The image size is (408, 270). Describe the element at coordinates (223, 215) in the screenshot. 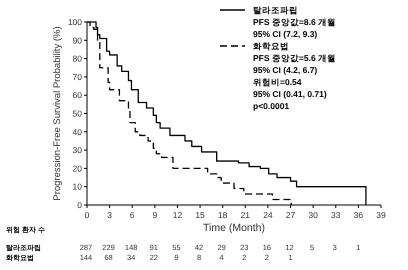

I see `x-tick-label: 18` at that location.